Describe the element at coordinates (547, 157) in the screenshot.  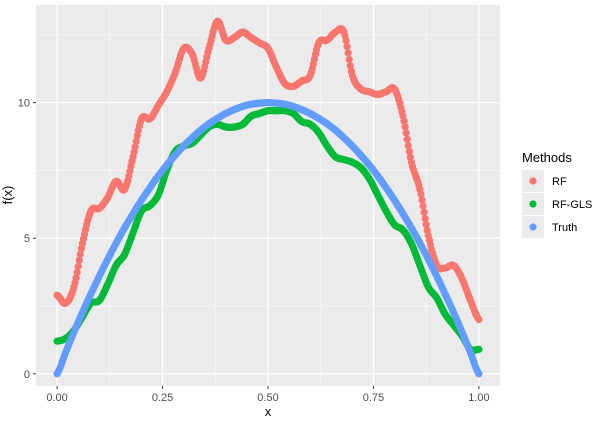
I see `legend-title: Methods` at that location.